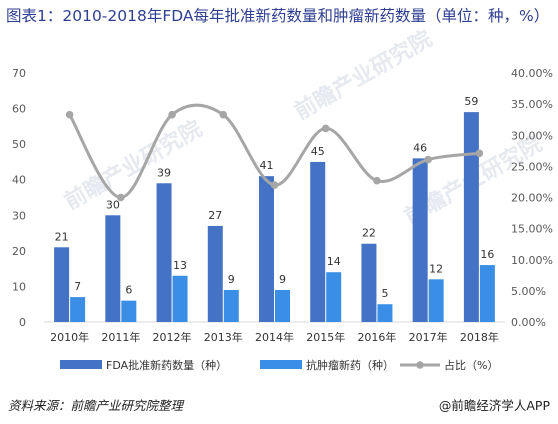  What do you see at coordinates (19, 251) in the screenshot?
I see `y-tick-label: 20` at bounding box center [19, 251].